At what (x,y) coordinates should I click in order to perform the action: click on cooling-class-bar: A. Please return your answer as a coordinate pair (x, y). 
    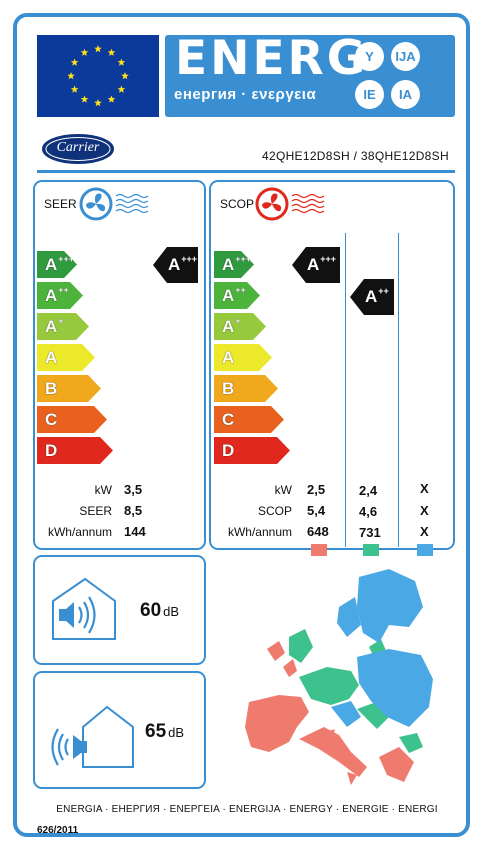
    Looking at the image, I should click on (66, 357).